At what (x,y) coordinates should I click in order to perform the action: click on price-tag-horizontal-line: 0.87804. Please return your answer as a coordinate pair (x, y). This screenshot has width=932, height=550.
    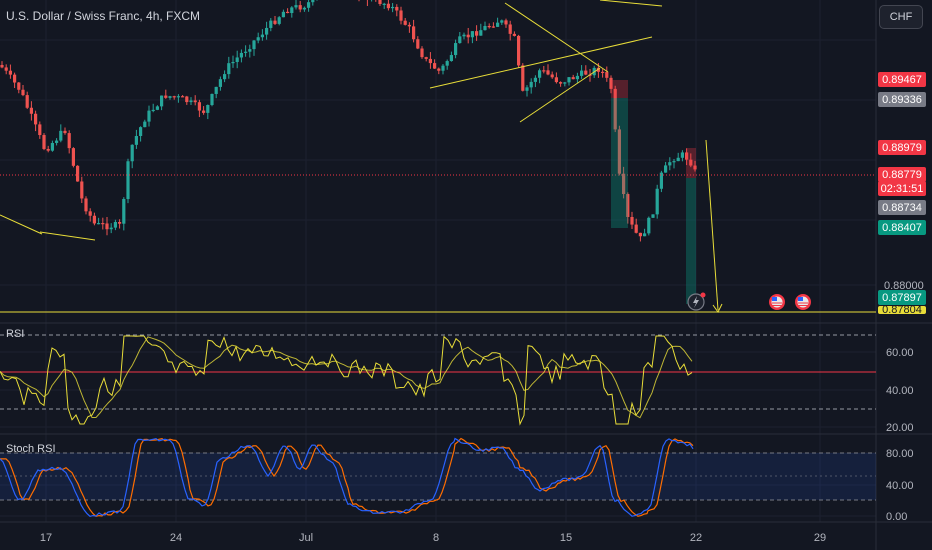
    Looking at the image, I should click on (902, 310).